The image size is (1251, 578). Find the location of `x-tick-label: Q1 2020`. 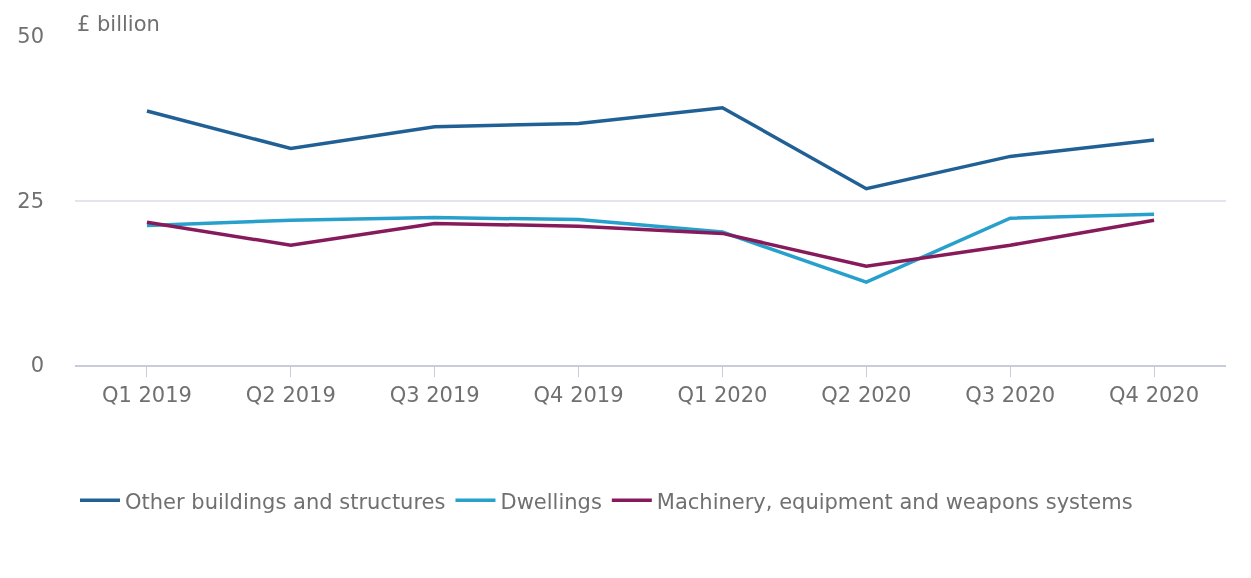

x-tick-label: Q1 2020 is located at coordinates (722, 395).